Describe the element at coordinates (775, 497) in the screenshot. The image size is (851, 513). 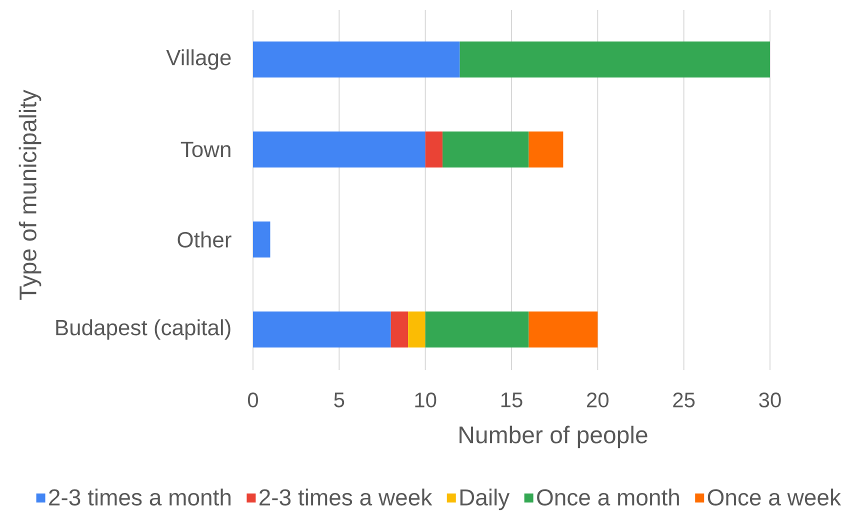
I see `legend-label: Once a week` at that location.